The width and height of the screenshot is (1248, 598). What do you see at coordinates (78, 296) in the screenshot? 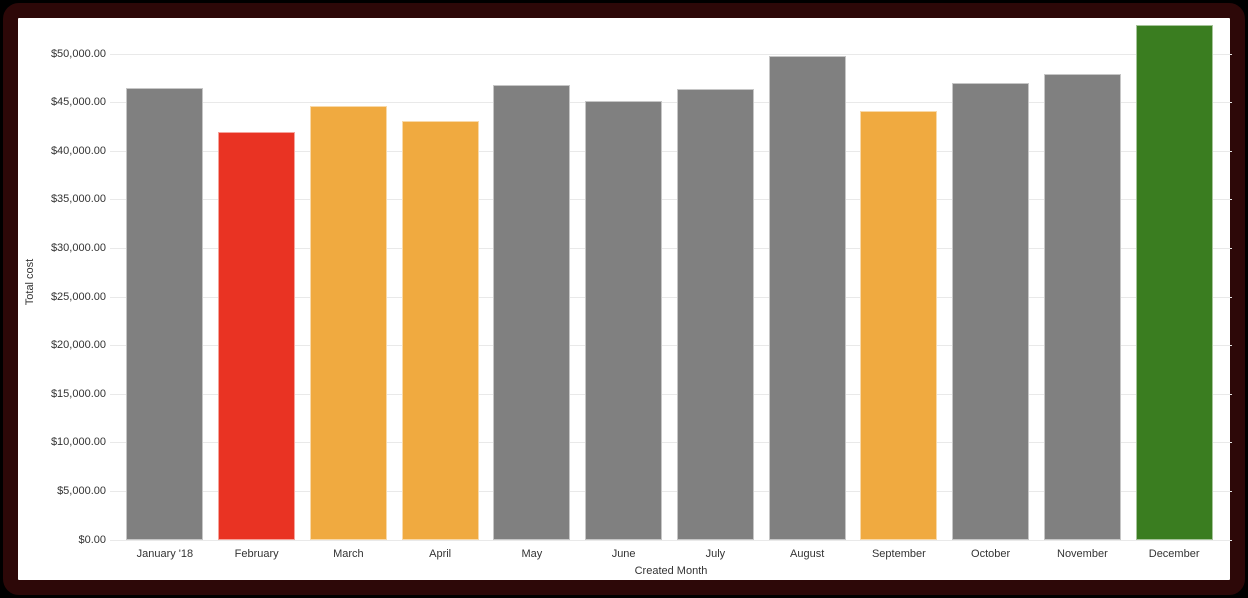
I see `y-tick-label: $25,000.00` at bounding box center [78, 296].